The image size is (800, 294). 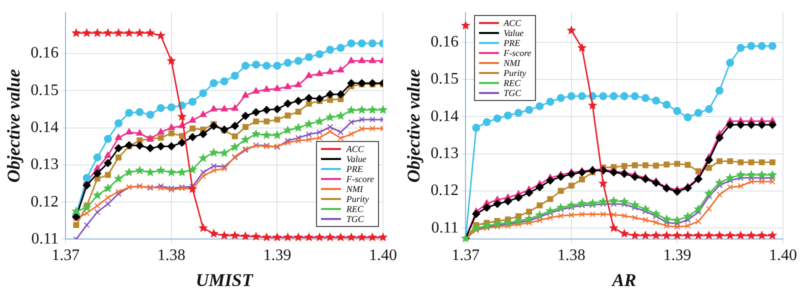 What do you see at coordinates (225, 280) in the screenshot?
I see `x-axis-title: UMIST` at bounding box center [225, 280].